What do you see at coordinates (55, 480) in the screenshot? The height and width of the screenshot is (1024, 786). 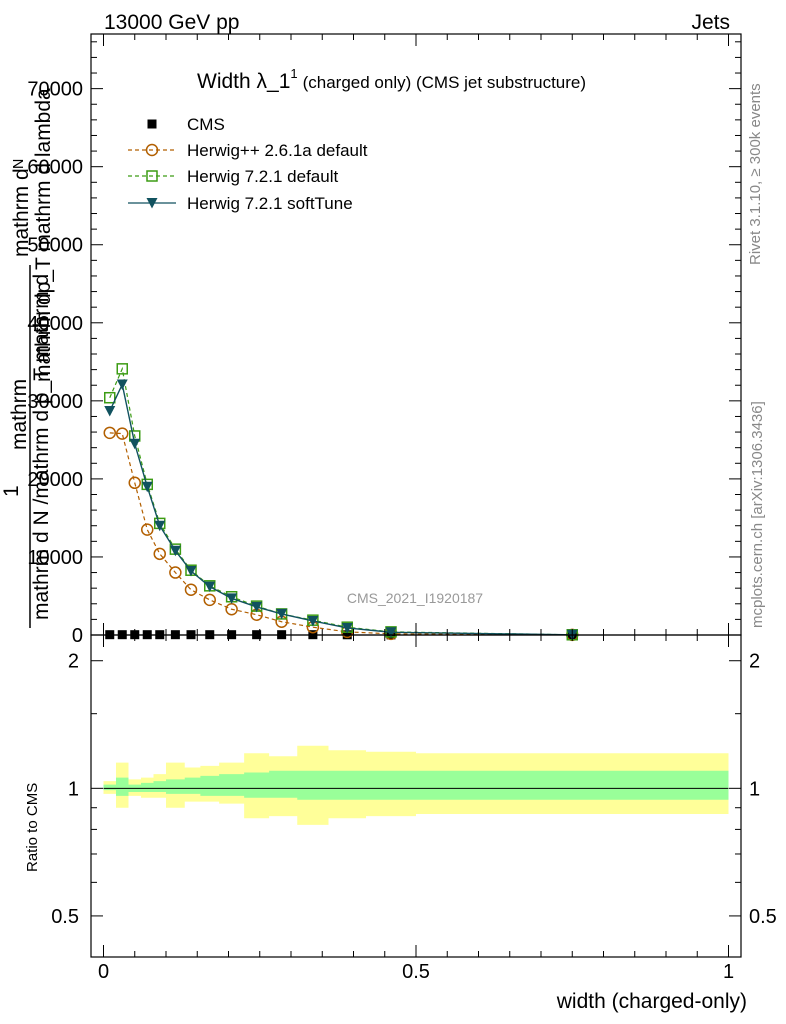 I see `main-ytick-label: 20000` at bounding box center [55, 480].